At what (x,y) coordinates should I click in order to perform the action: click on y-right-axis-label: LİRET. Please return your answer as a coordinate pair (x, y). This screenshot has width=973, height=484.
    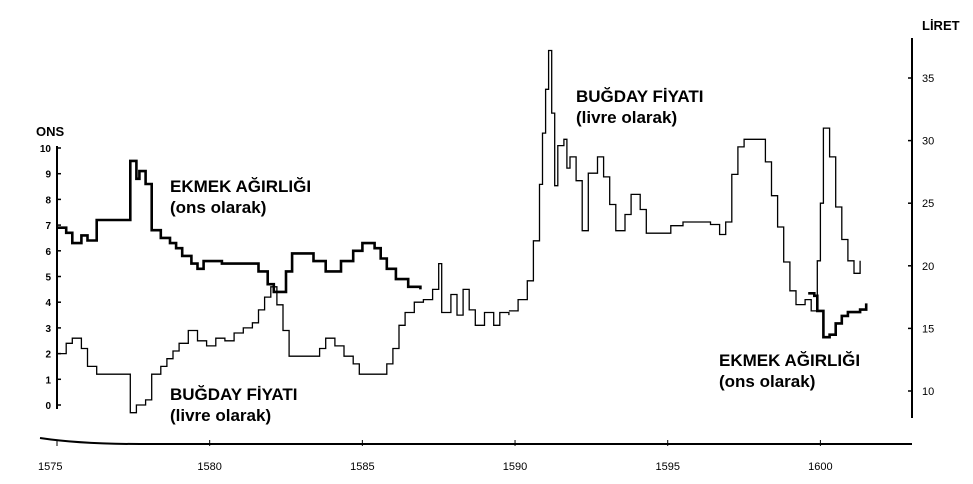
    Looking at the image, I should click on (941, 25).